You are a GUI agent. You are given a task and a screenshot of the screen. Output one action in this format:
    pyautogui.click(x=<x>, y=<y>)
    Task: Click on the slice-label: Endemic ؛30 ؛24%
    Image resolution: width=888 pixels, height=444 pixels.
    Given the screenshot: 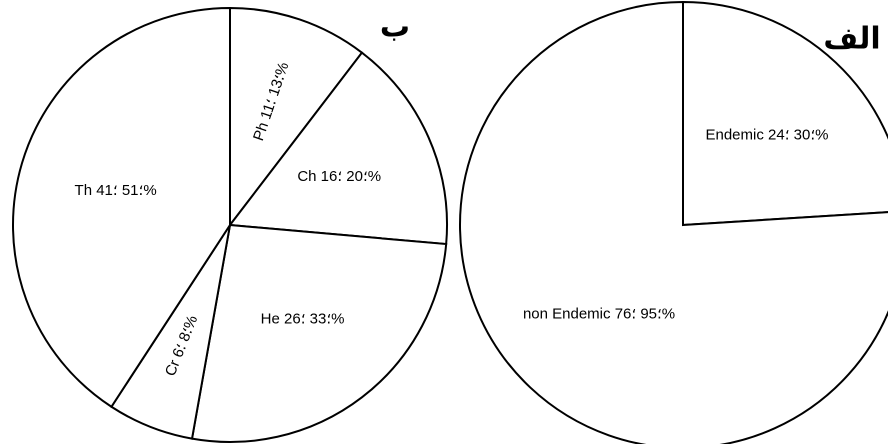 What is the action you would take?
    pyautogui.click(x=766, y=135)
    